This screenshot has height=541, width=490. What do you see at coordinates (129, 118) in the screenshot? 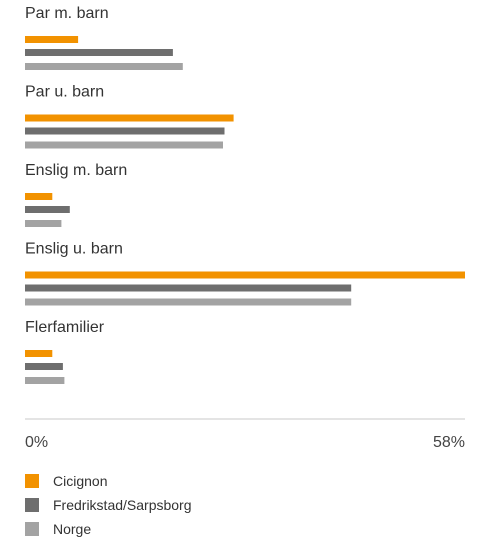
I see `bar-cicignon-par-u-barn` at bounding box center [129, 118].